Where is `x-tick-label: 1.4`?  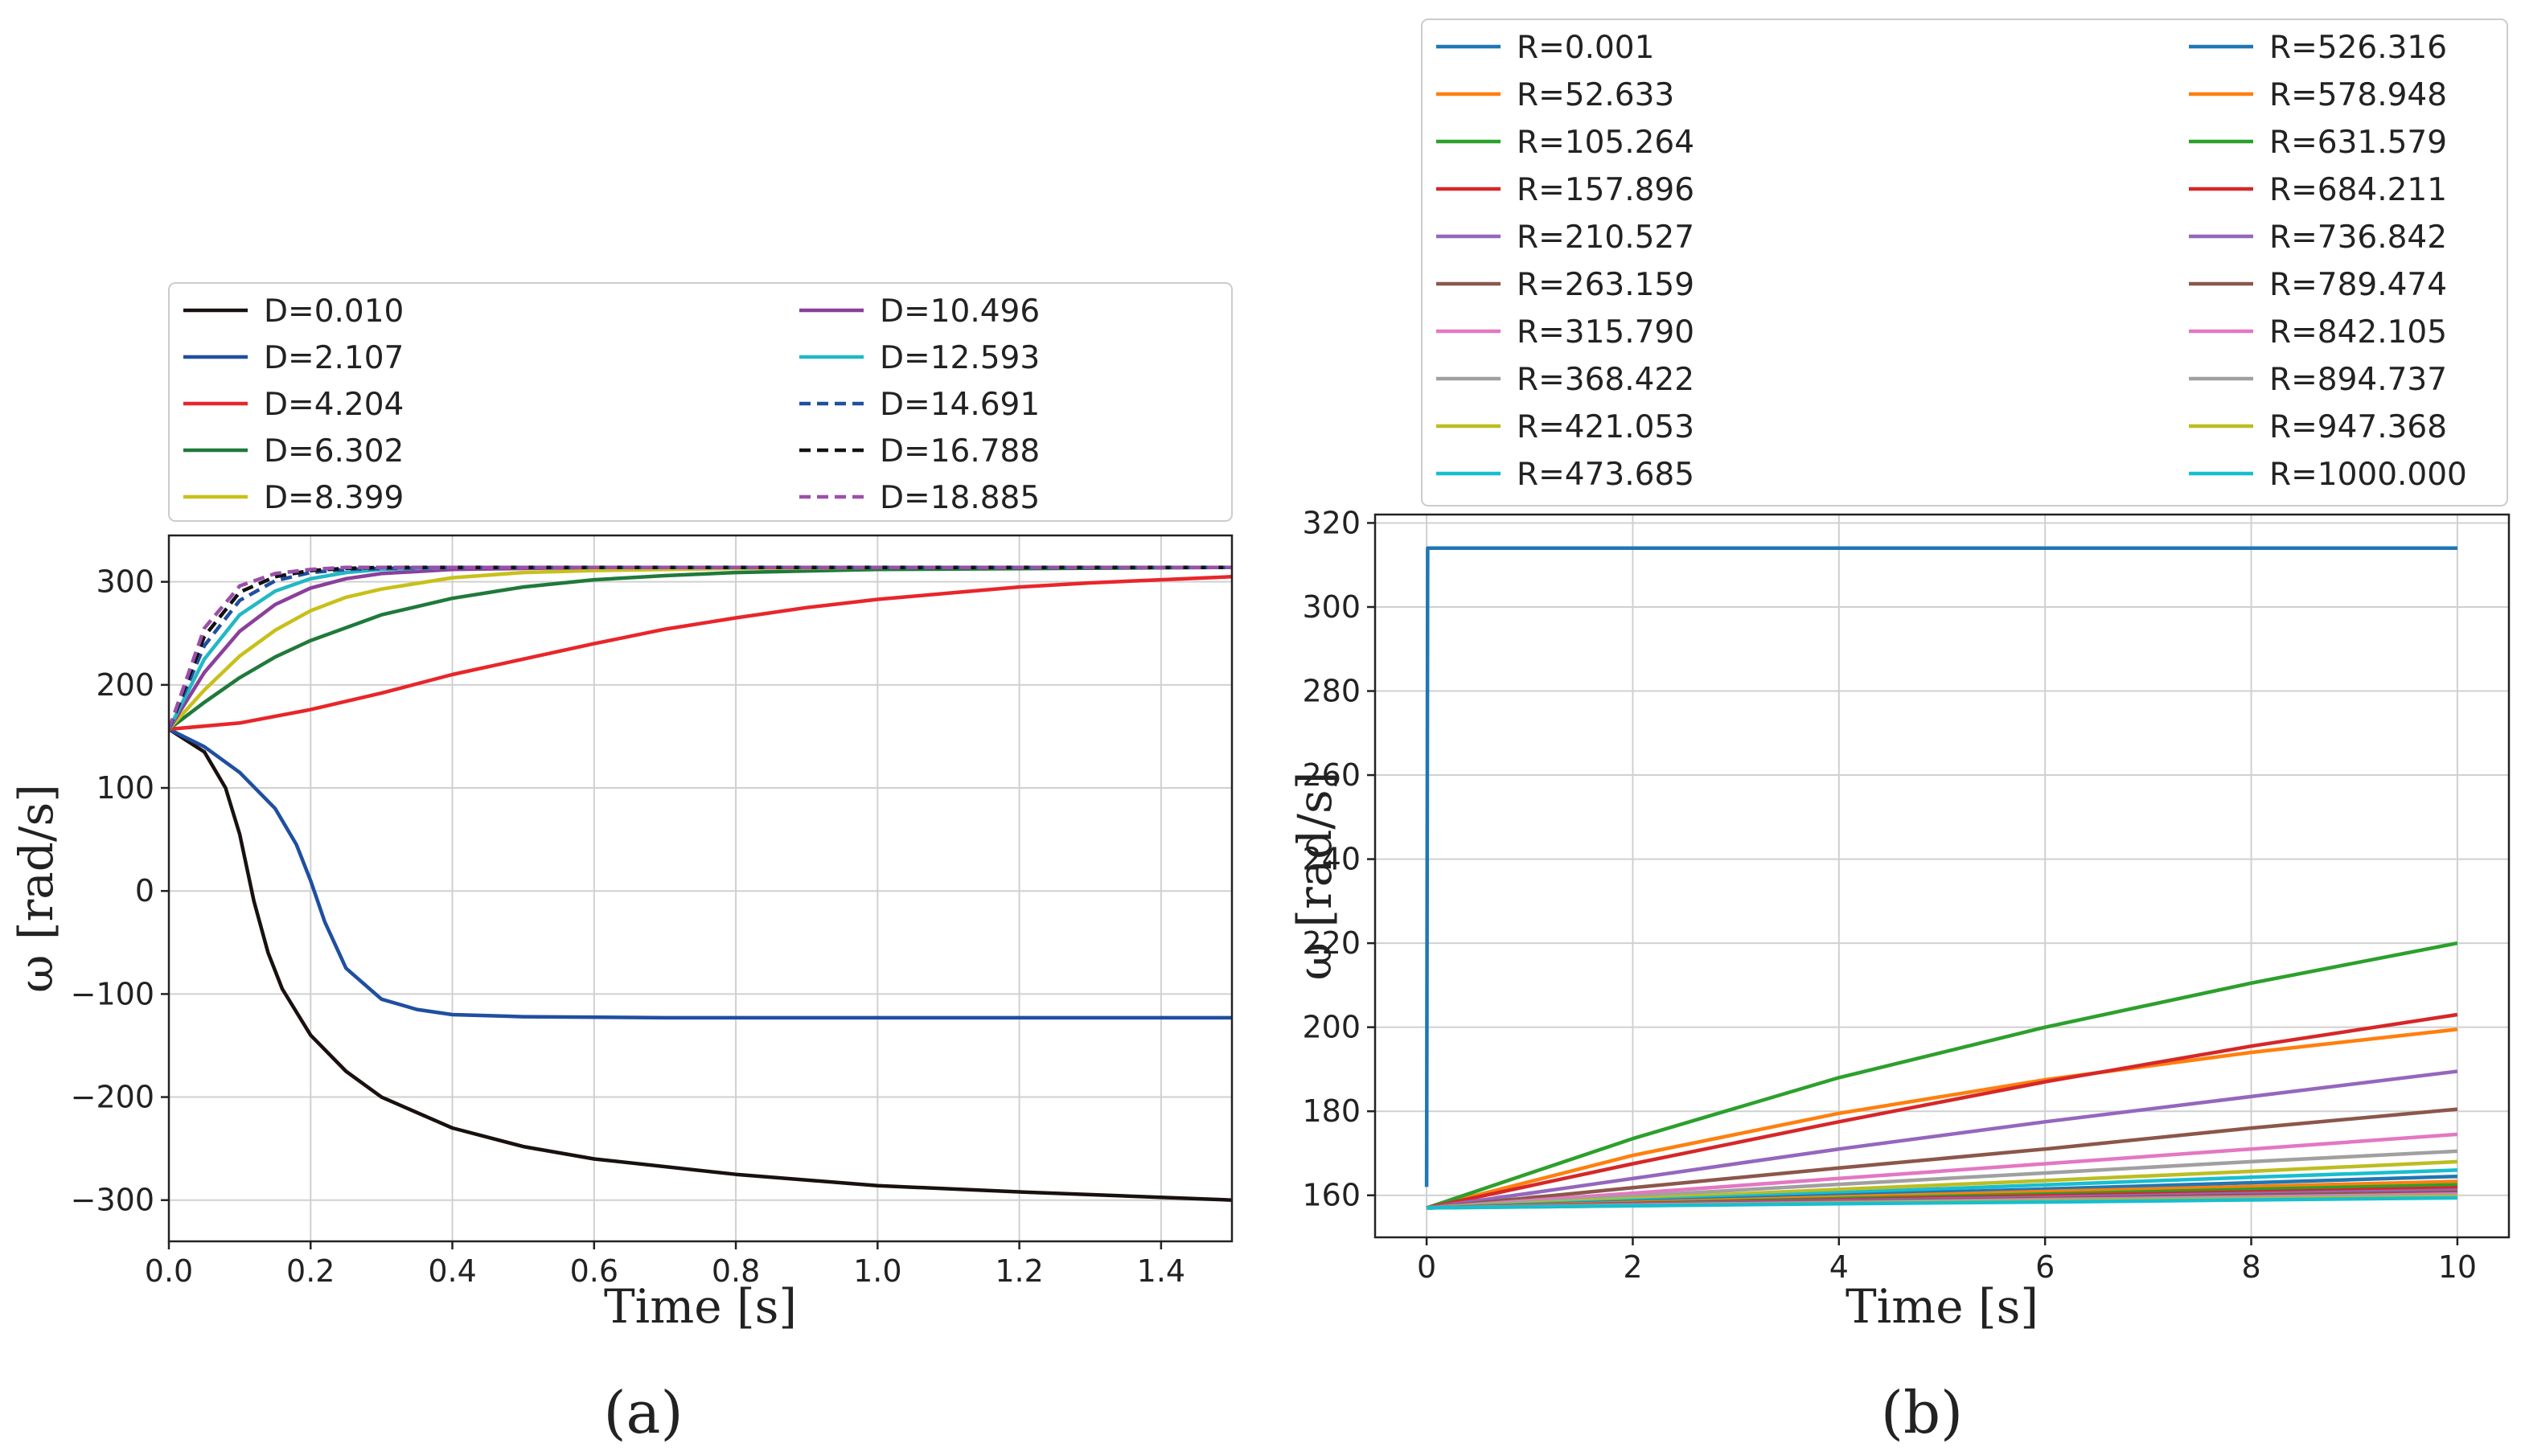 x-tick-label: 1.4 is located at coordinates (1161, 1271).